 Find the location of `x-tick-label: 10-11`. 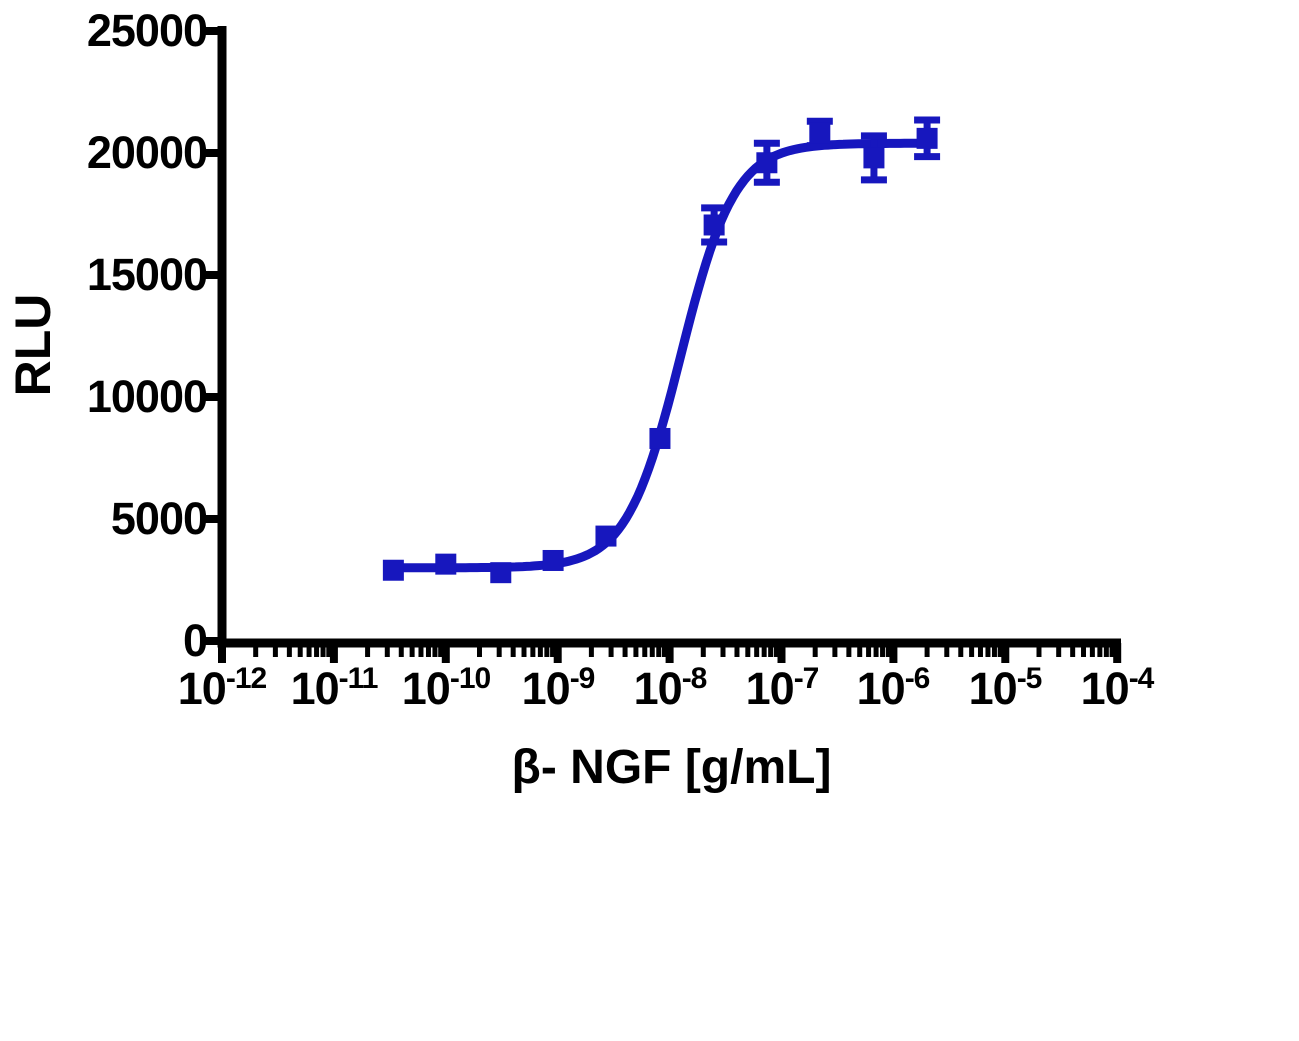

x-tick-label: 10-11 is located at coordinates (334, 691).